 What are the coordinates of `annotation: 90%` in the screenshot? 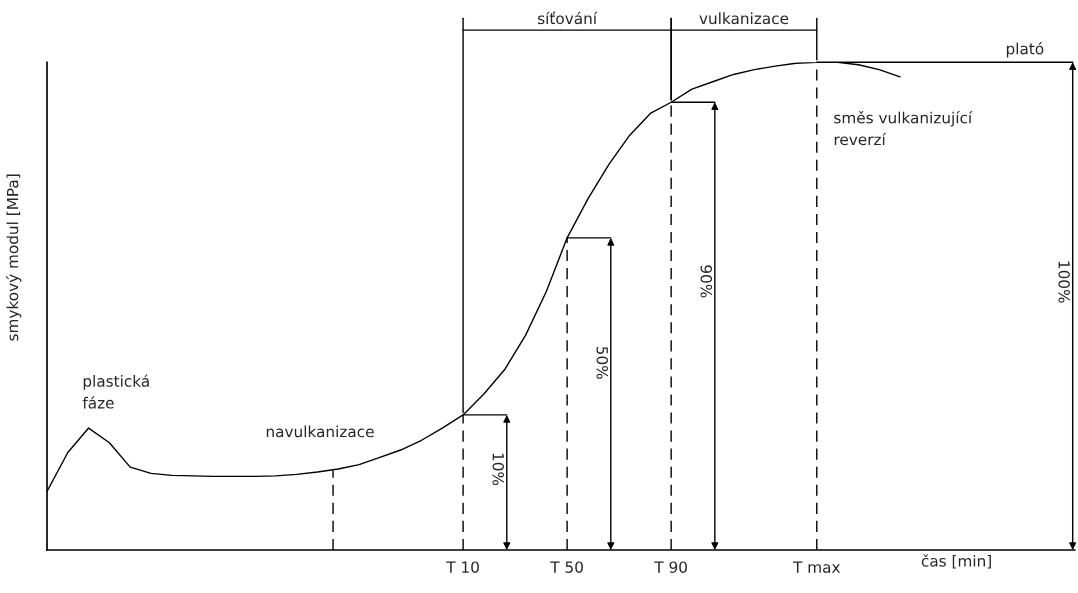 It's located at (706, 281).